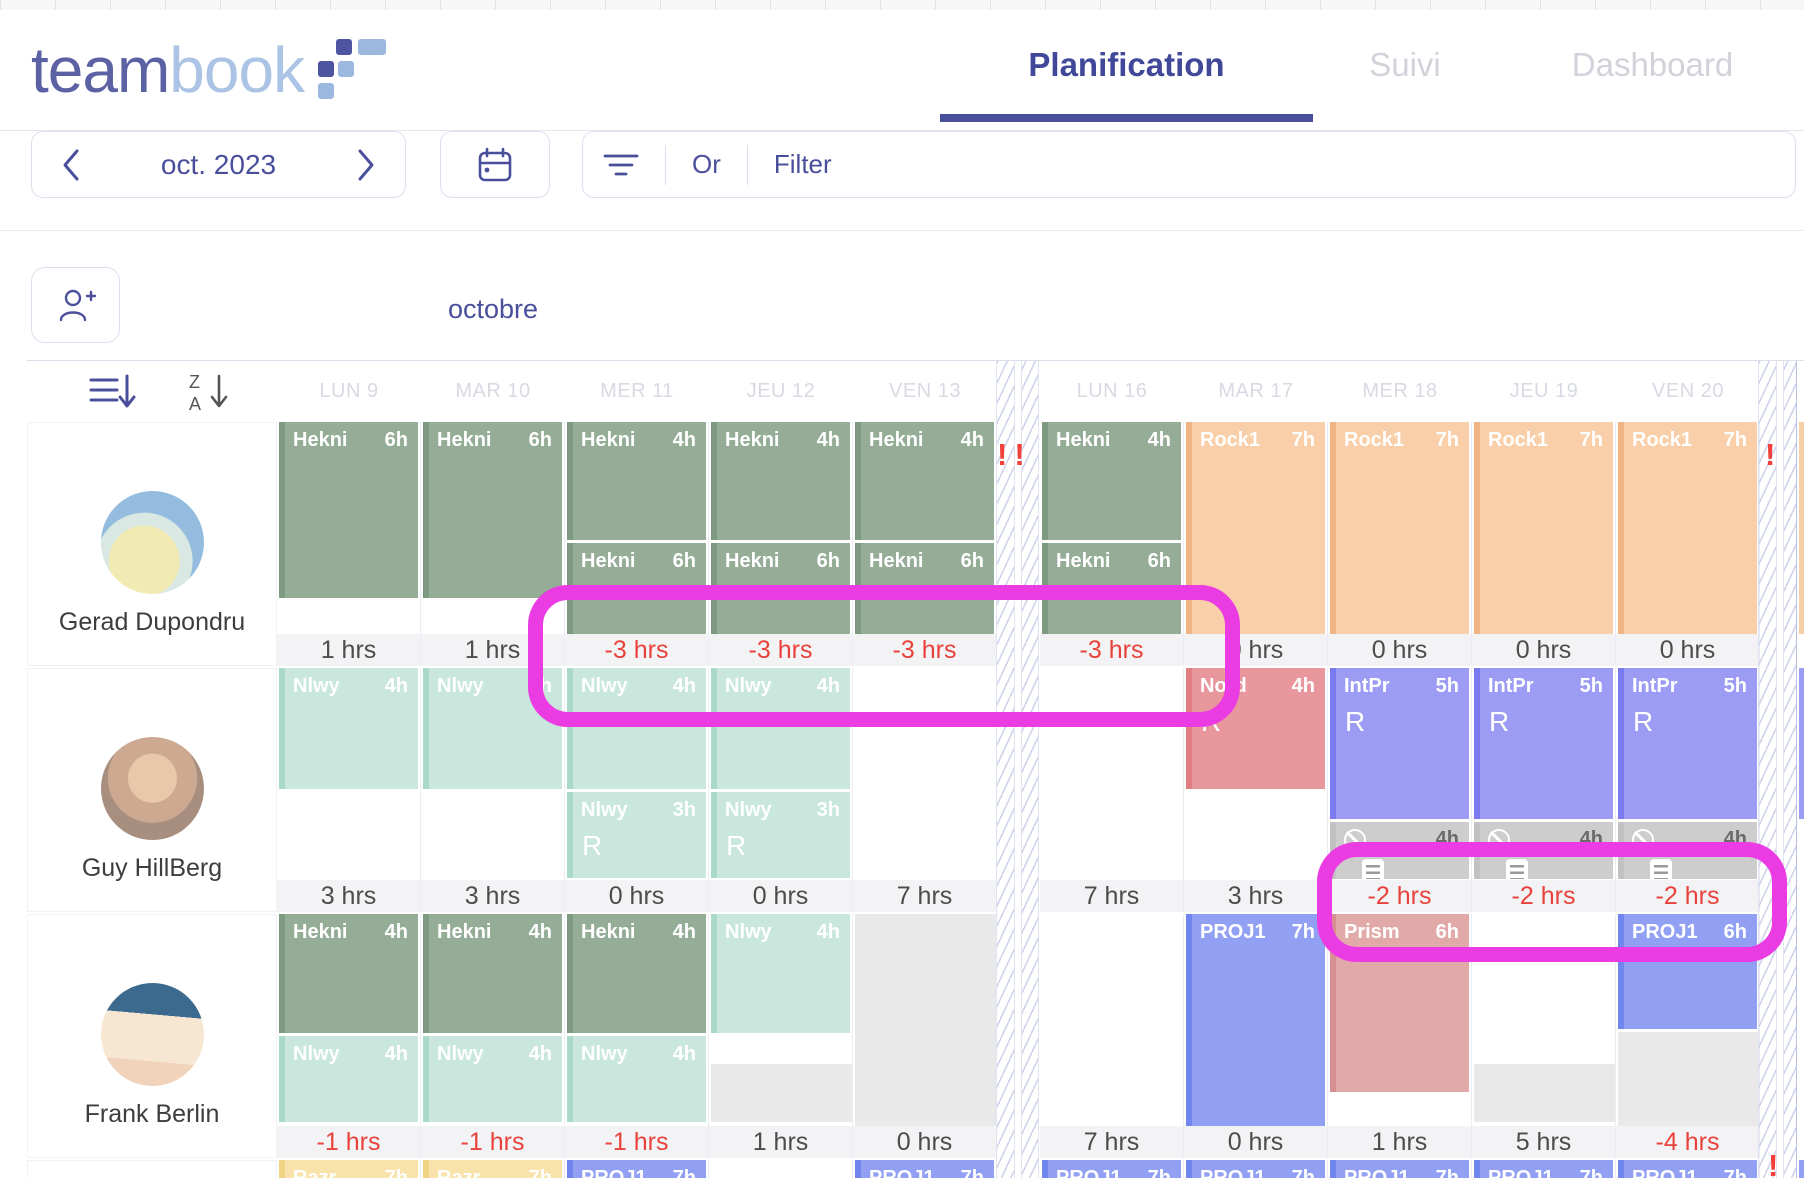 This screenshot has height=1178, width=1804. I want to click on teambook-logo: teambook, so click(209, 70).